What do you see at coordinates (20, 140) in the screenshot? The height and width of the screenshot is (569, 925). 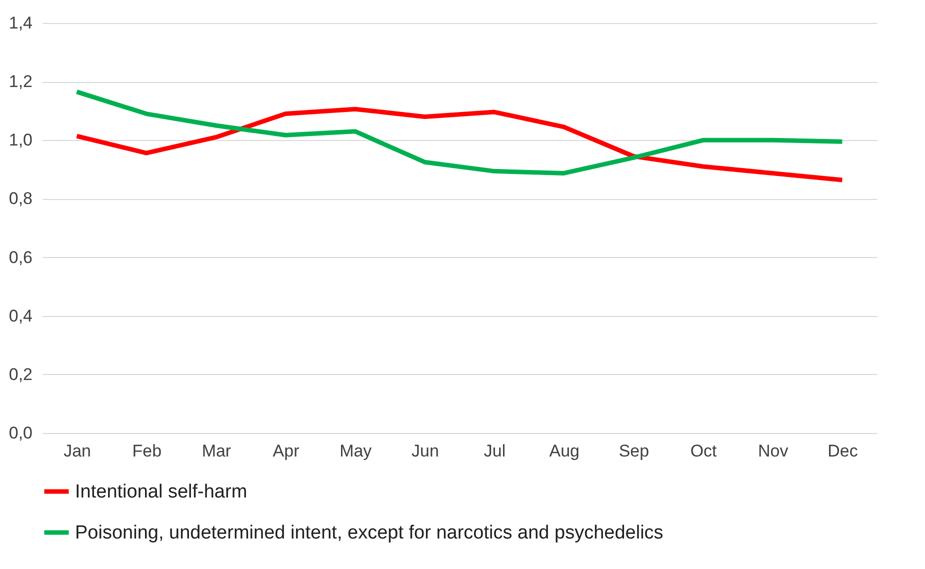 I see `y-tick-label: 1,0` at bounding box center [20, 140].